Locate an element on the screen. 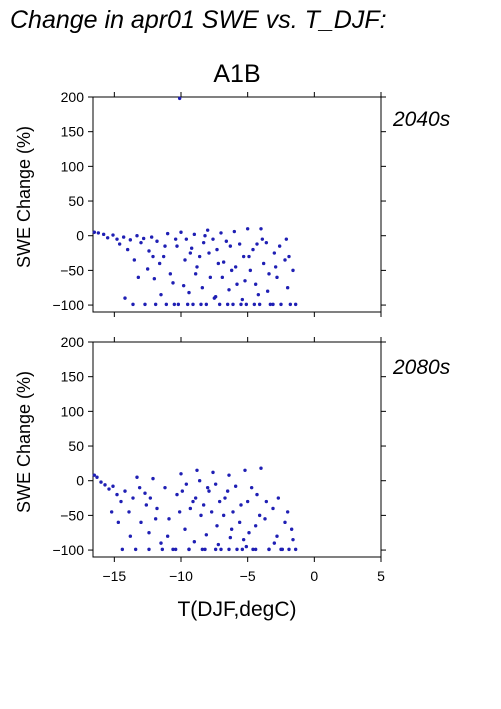  y-tick-label-2080s: 150 is located at coordinates (73, 377).